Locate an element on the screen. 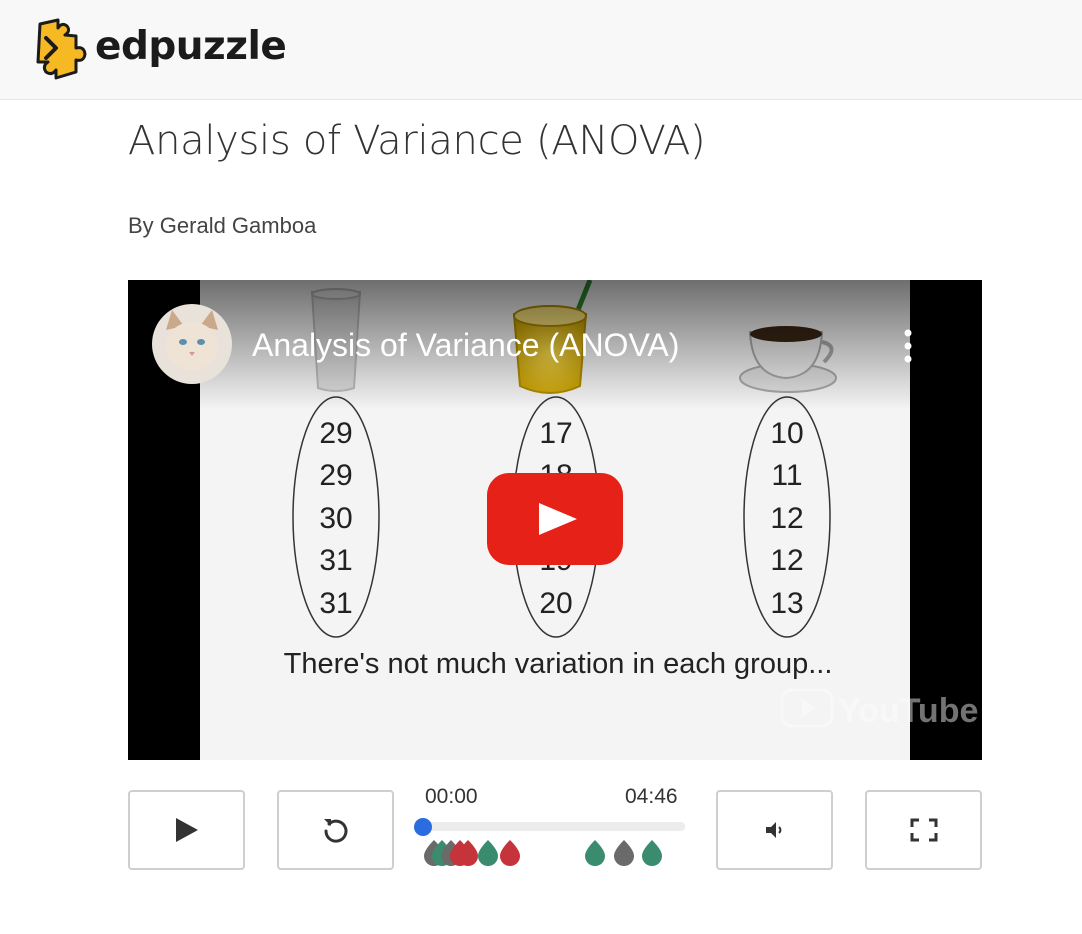  top-bar: edpuzzle is located at coordinates (541, 50).